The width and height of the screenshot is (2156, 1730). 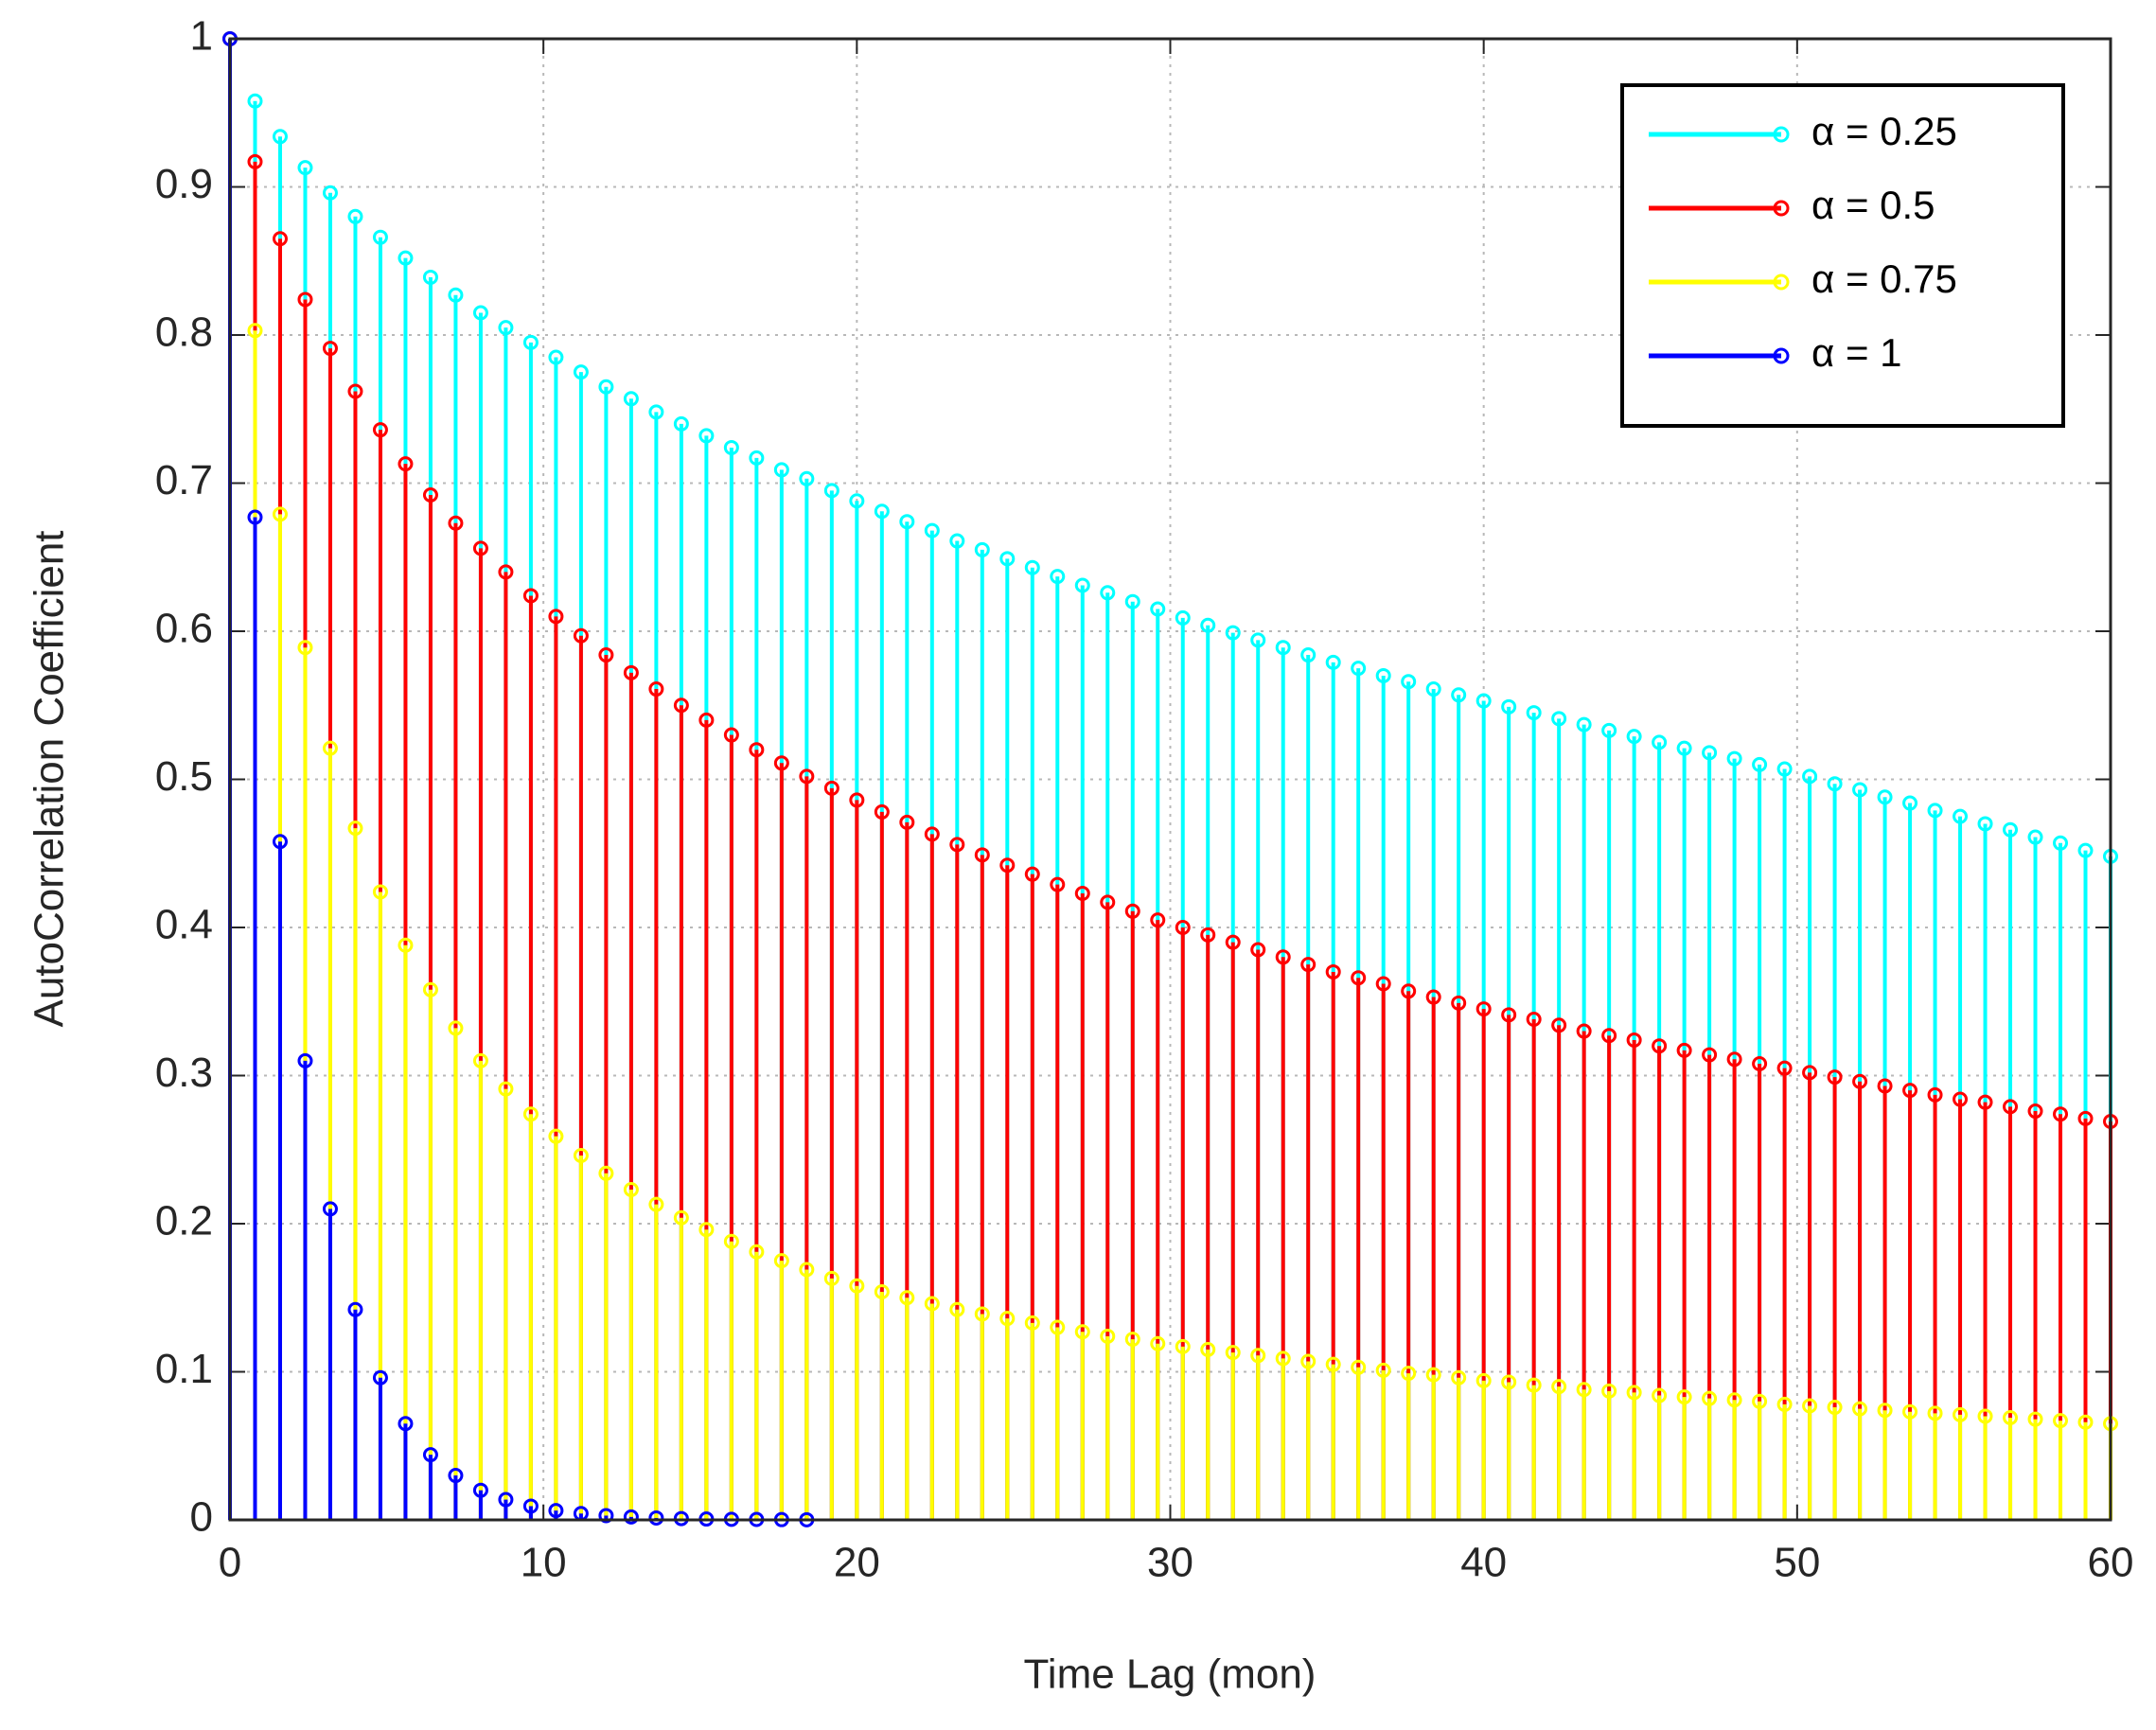 I want to click on y-tick-label: 1, so click(x=201, y=36).